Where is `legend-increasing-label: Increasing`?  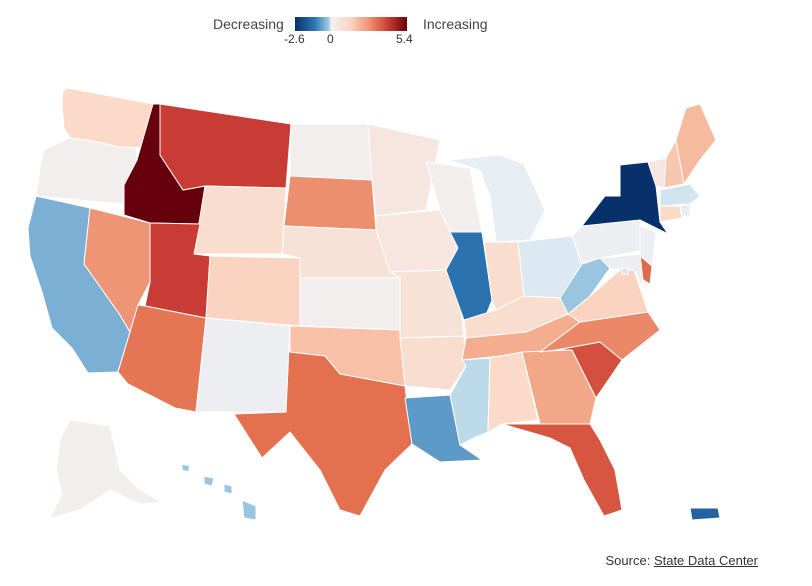 legend-increasing-label: Increasing is located at coordinates (455, 24).